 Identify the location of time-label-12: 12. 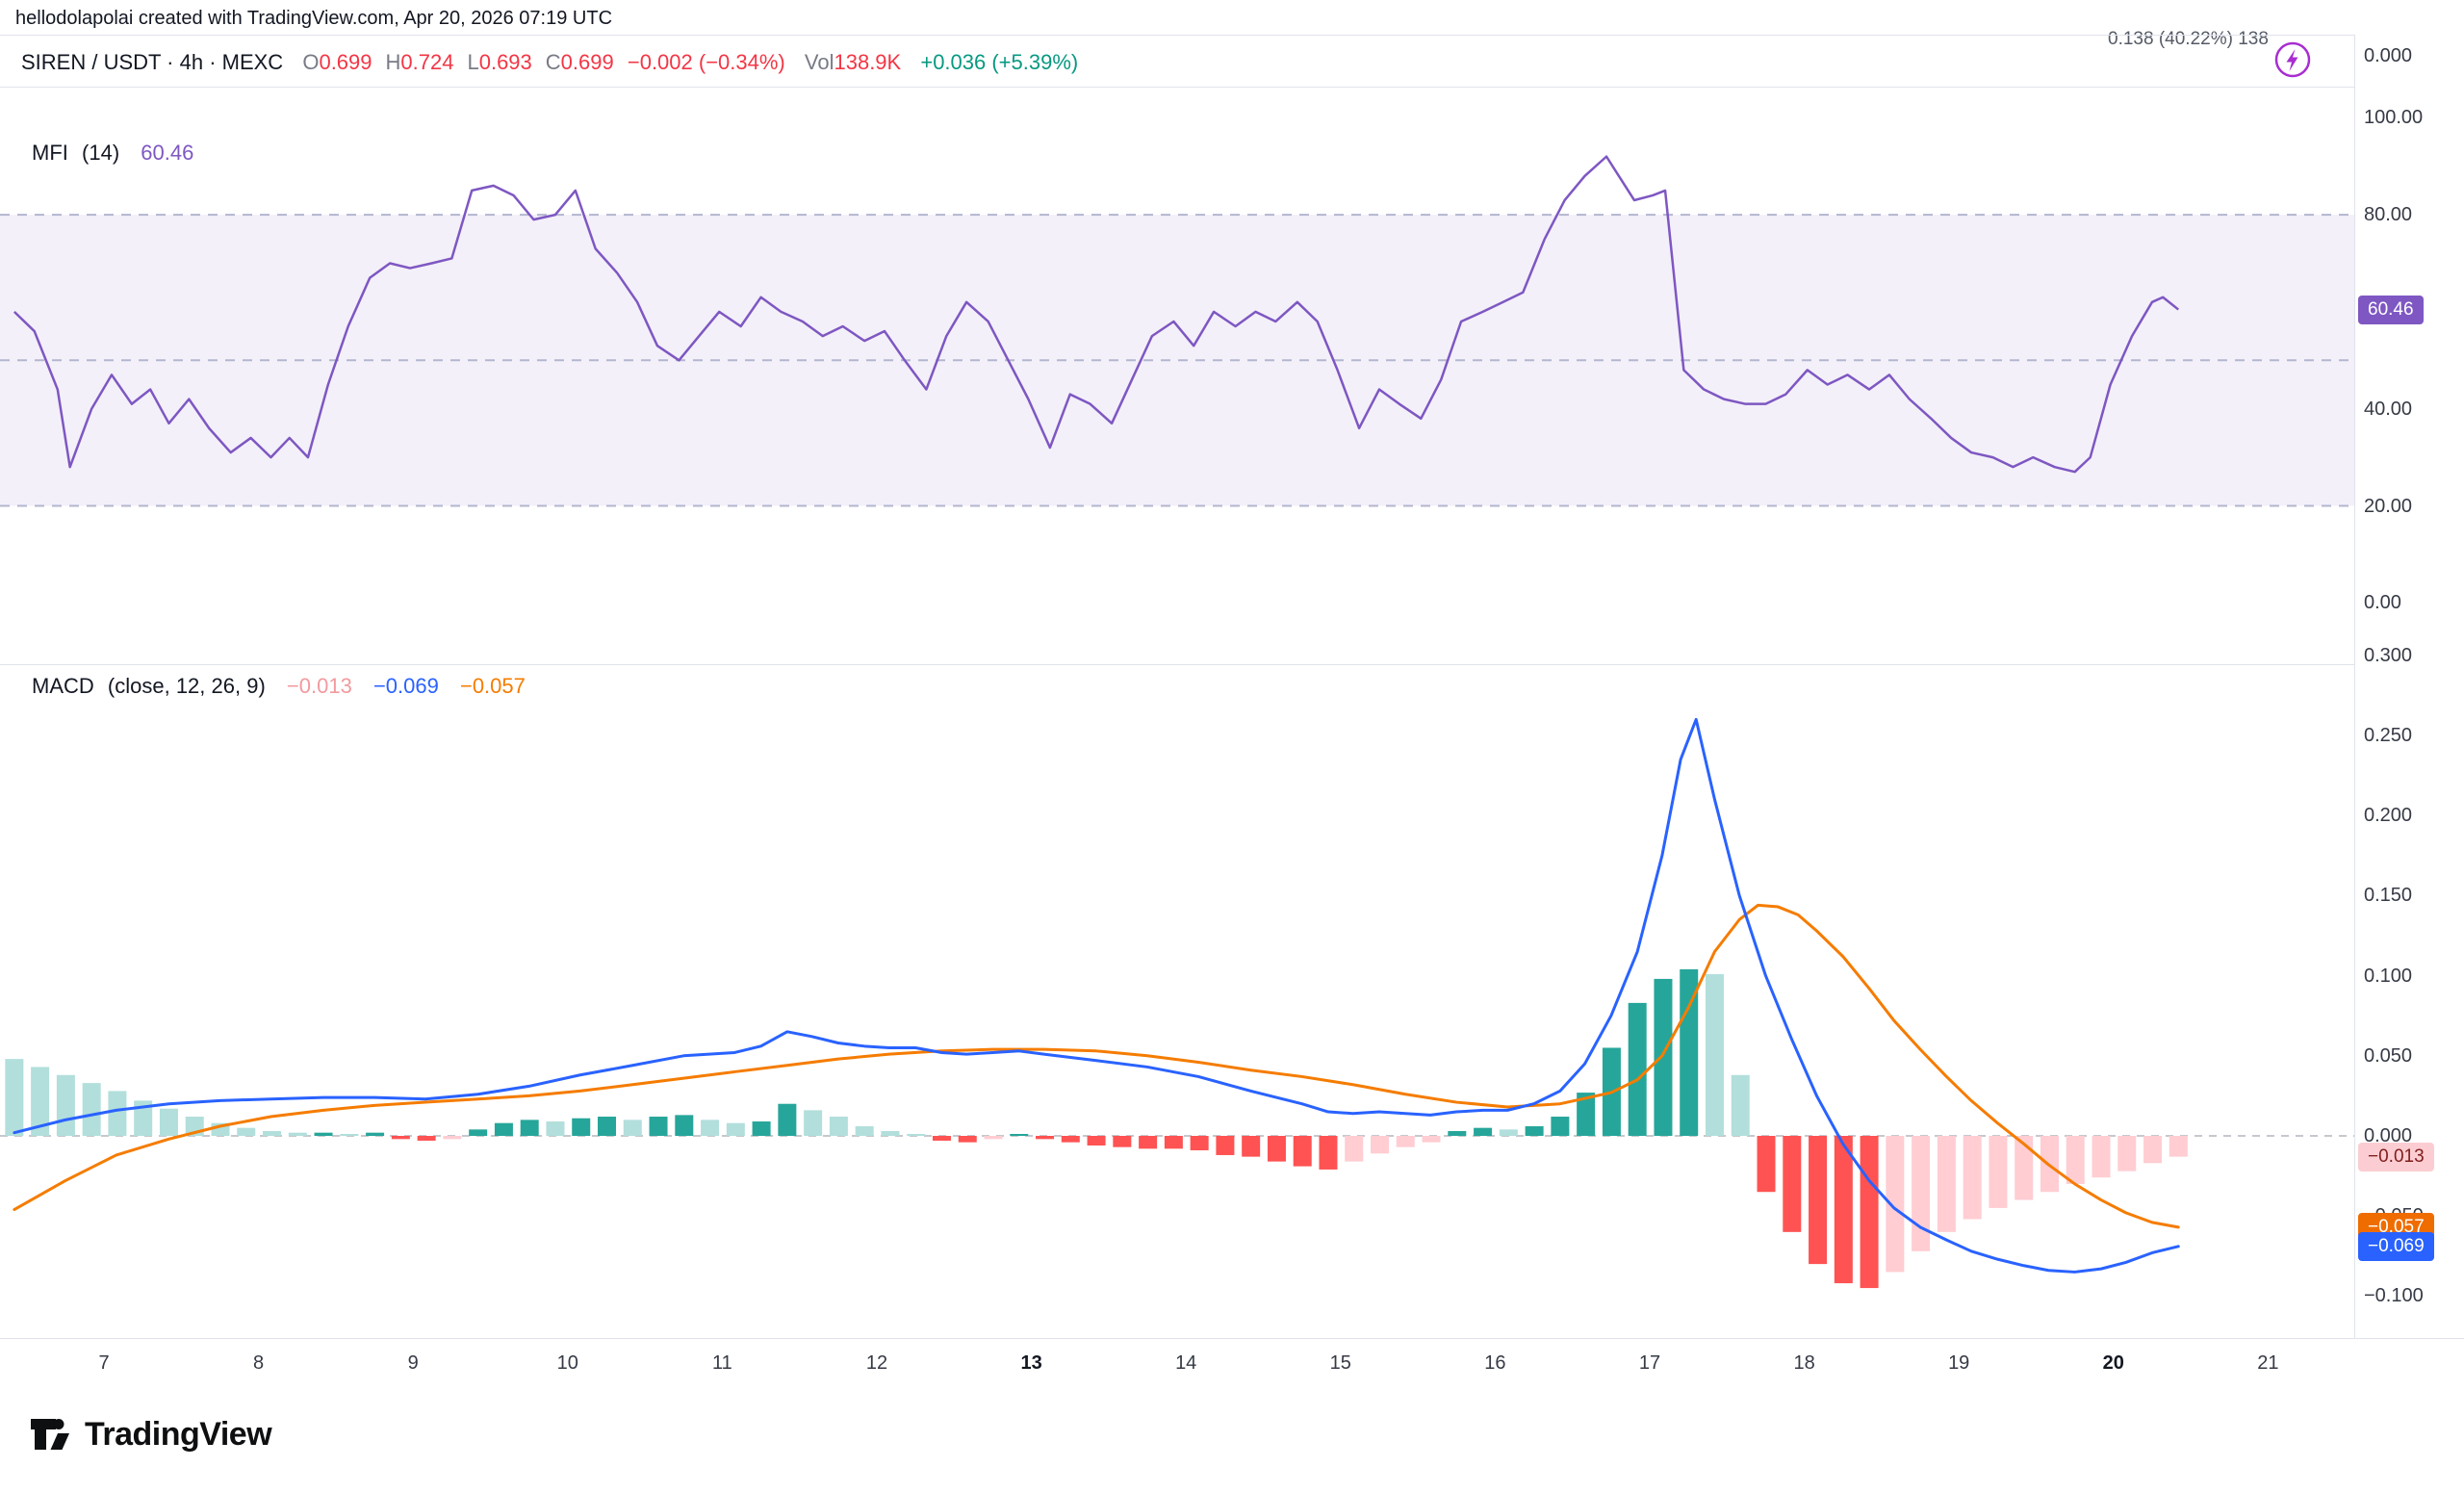
(876, 1363).